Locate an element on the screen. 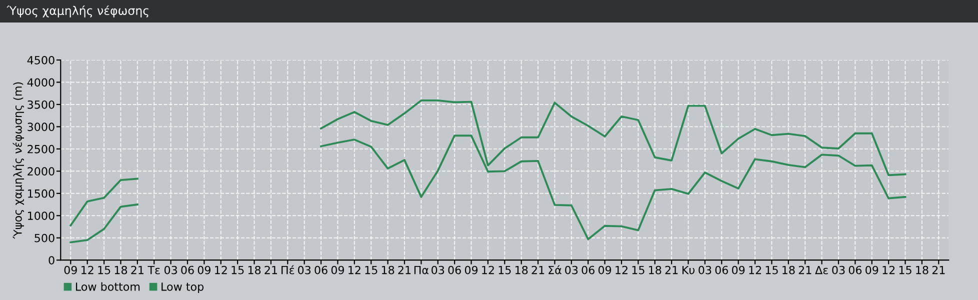 This screenshot has height=300, width=978. legend-label: Low bottom is located at coordinates (108, 286).